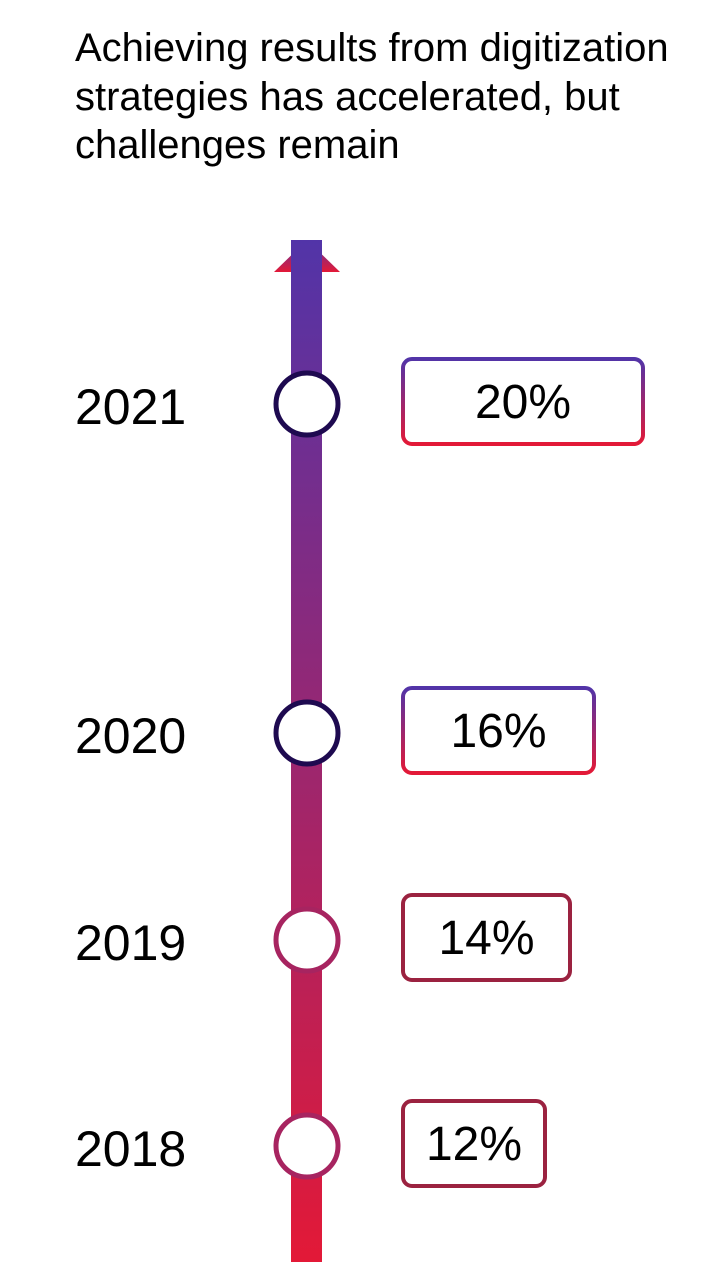 The height and width of the screenshot is (1280, 722). Describe the element at coordinates (131, 736) in the screenshot. I see `year-label: 2020` at that location.